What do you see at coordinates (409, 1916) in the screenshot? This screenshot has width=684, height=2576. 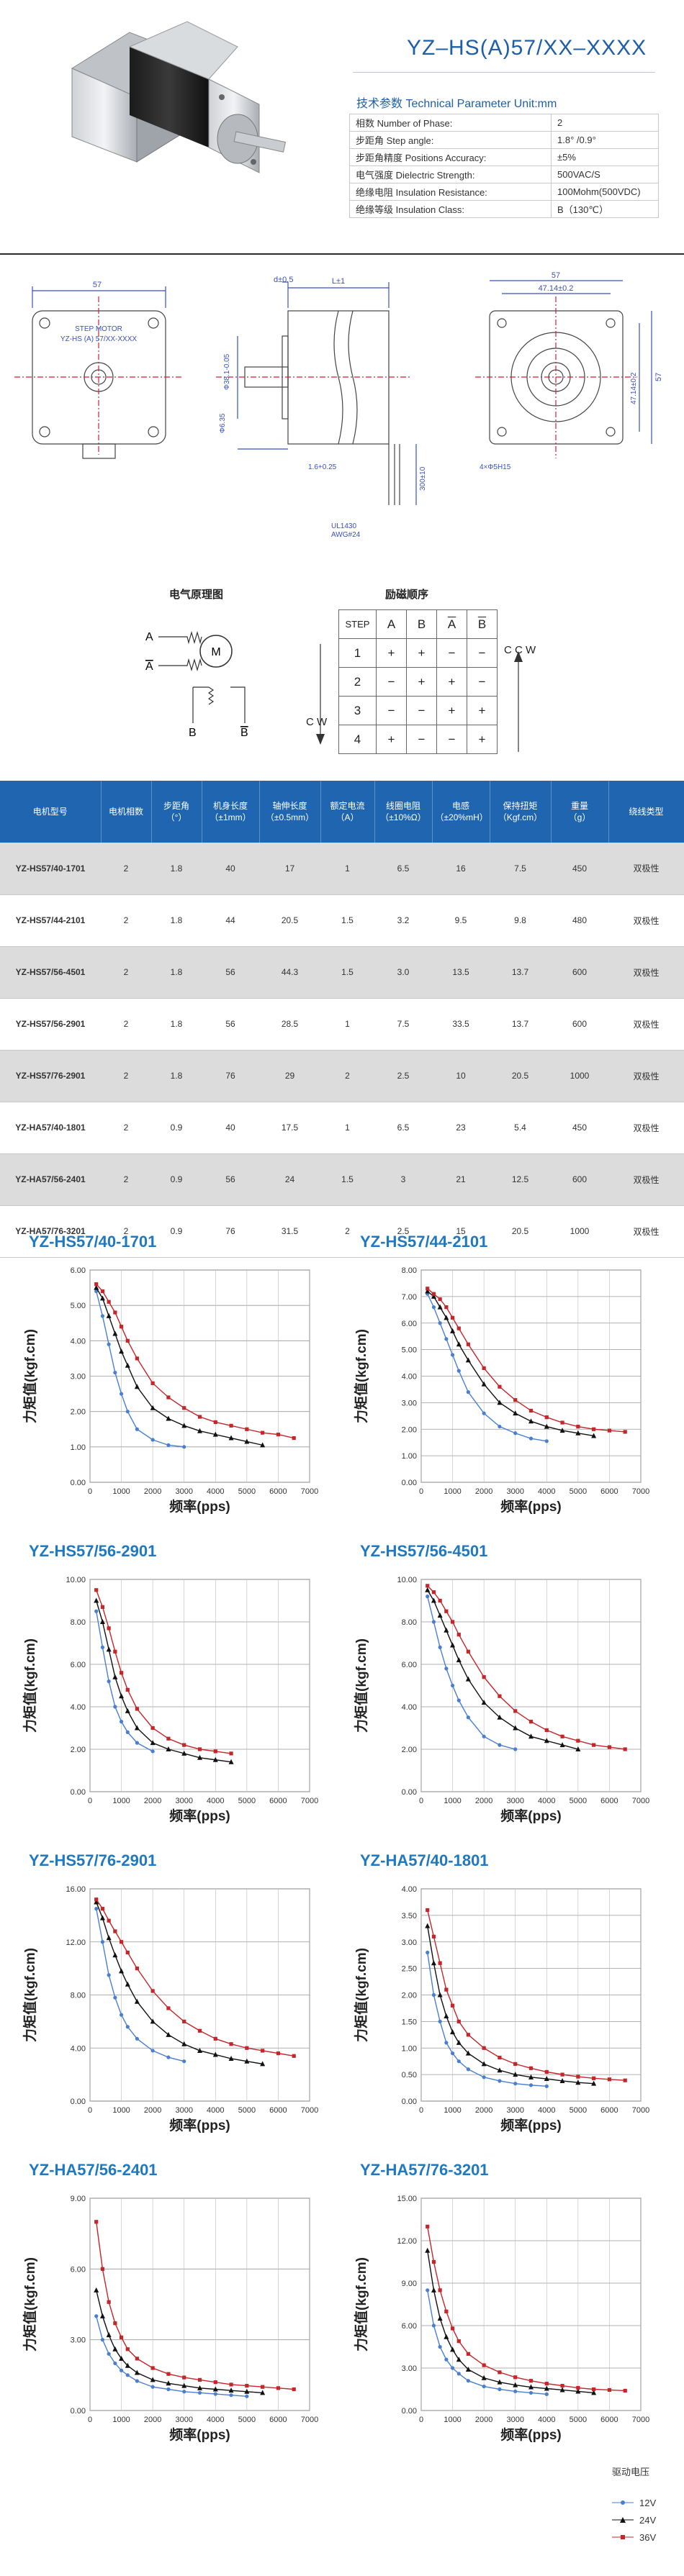 I see `y-tick-label: 3.50` at bounding box center [409, 1916].